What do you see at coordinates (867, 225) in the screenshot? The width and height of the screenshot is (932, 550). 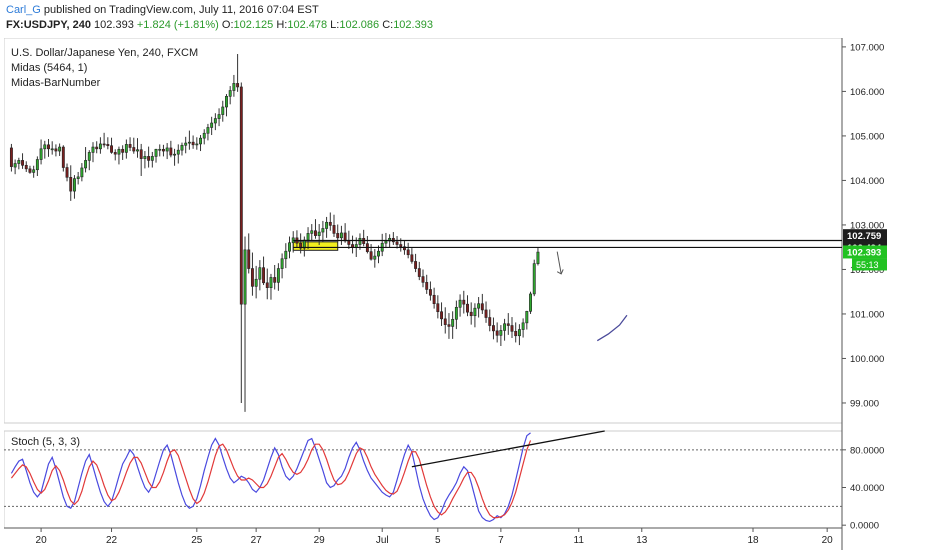 I see `price-tick-label: 103.000` at bounding box center [867, 225].